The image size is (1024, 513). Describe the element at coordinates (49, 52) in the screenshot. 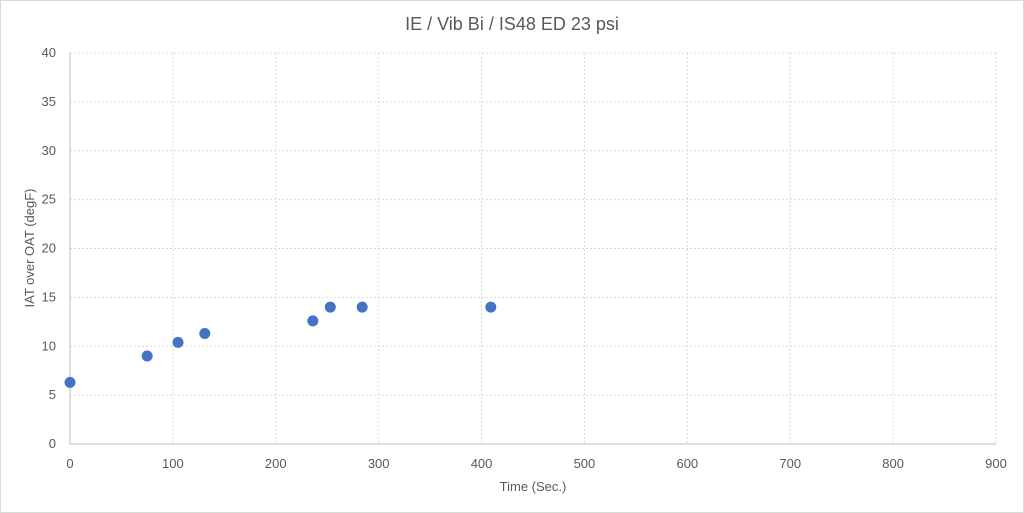

I see `y-tick-label: 40` at that location.